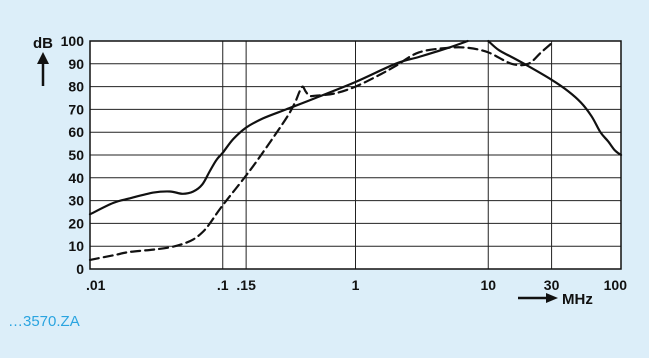 The image size is (649, 358). Describe the element at coordinates (223, 285) in the screenshot. I see `x-tick-label: .1` at that location.